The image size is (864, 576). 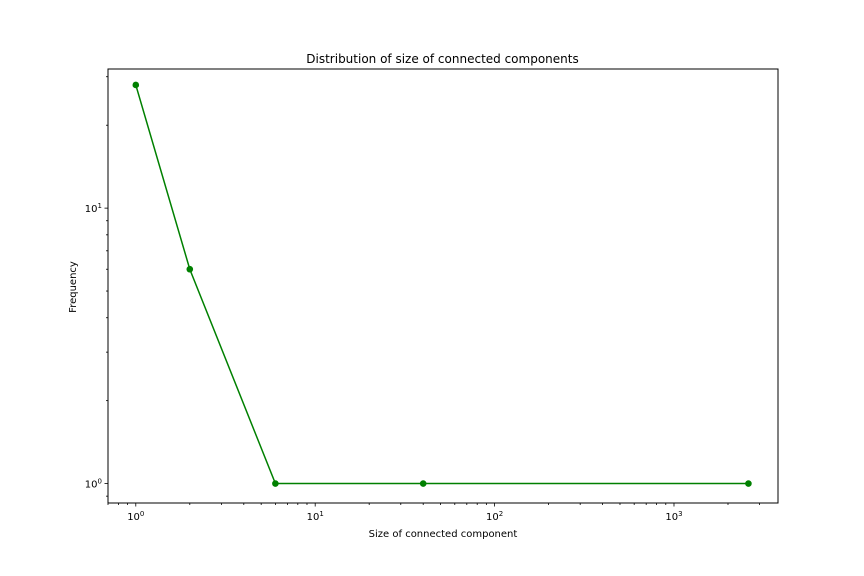 I want to click on y-tick-label: 10⁰, so click(x=93, y=484).